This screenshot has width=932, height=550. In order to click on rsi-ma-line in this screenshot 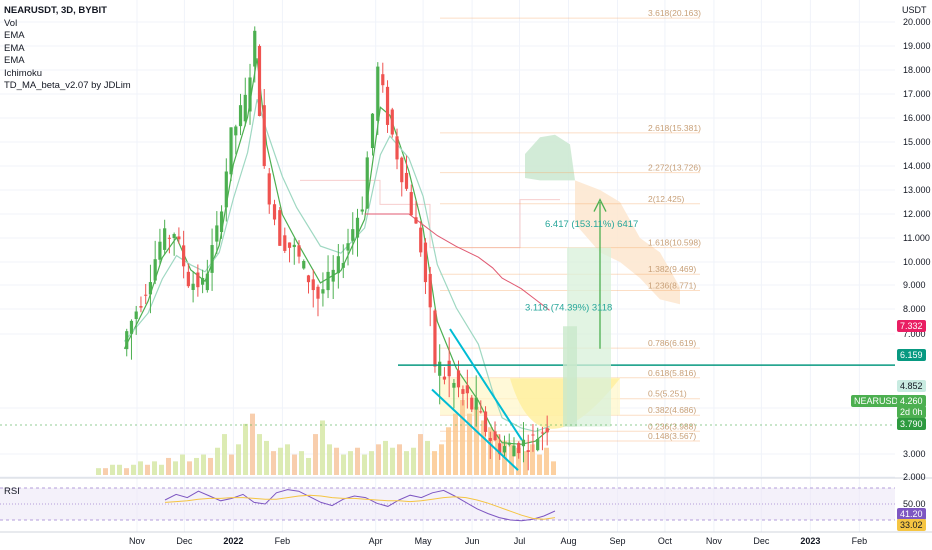, I will do `click(360, 507)`.